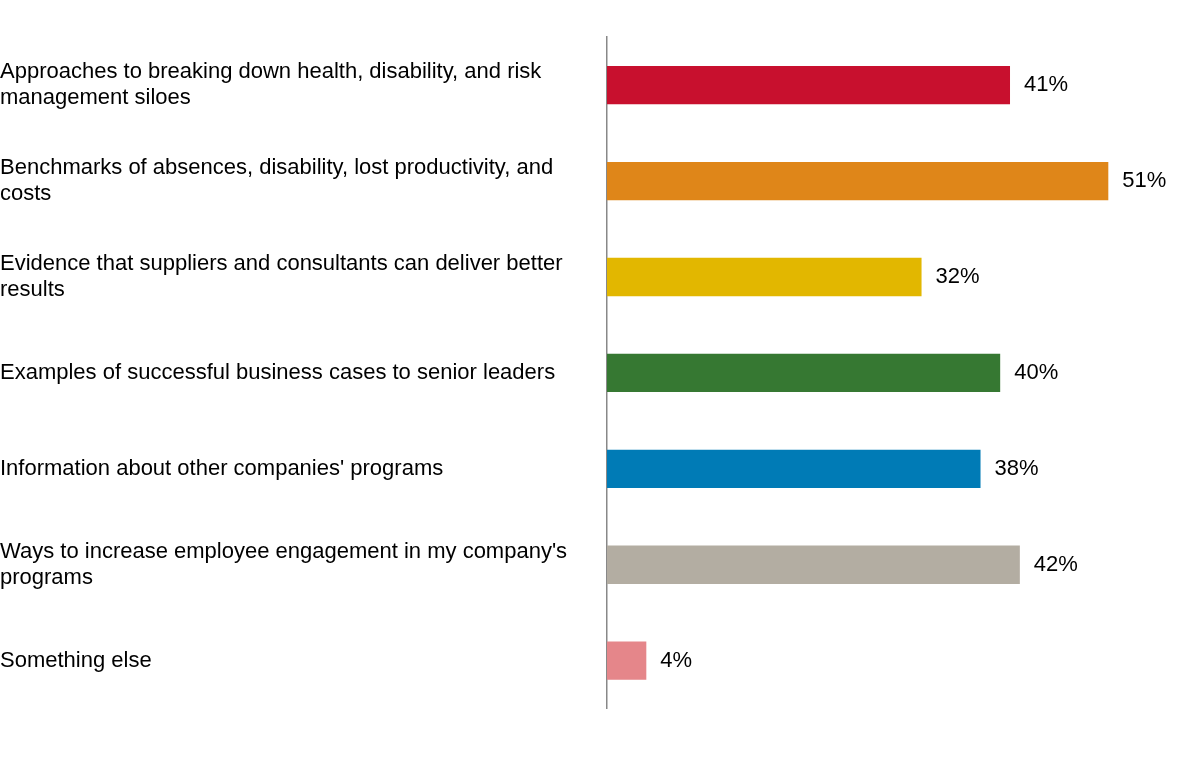  What do you see at coordinates (281, 275) in the screenshot?
I see `y-tick-label: Evidence that suppliers and consultants can deliver better results` at bounding box center [281, 275].